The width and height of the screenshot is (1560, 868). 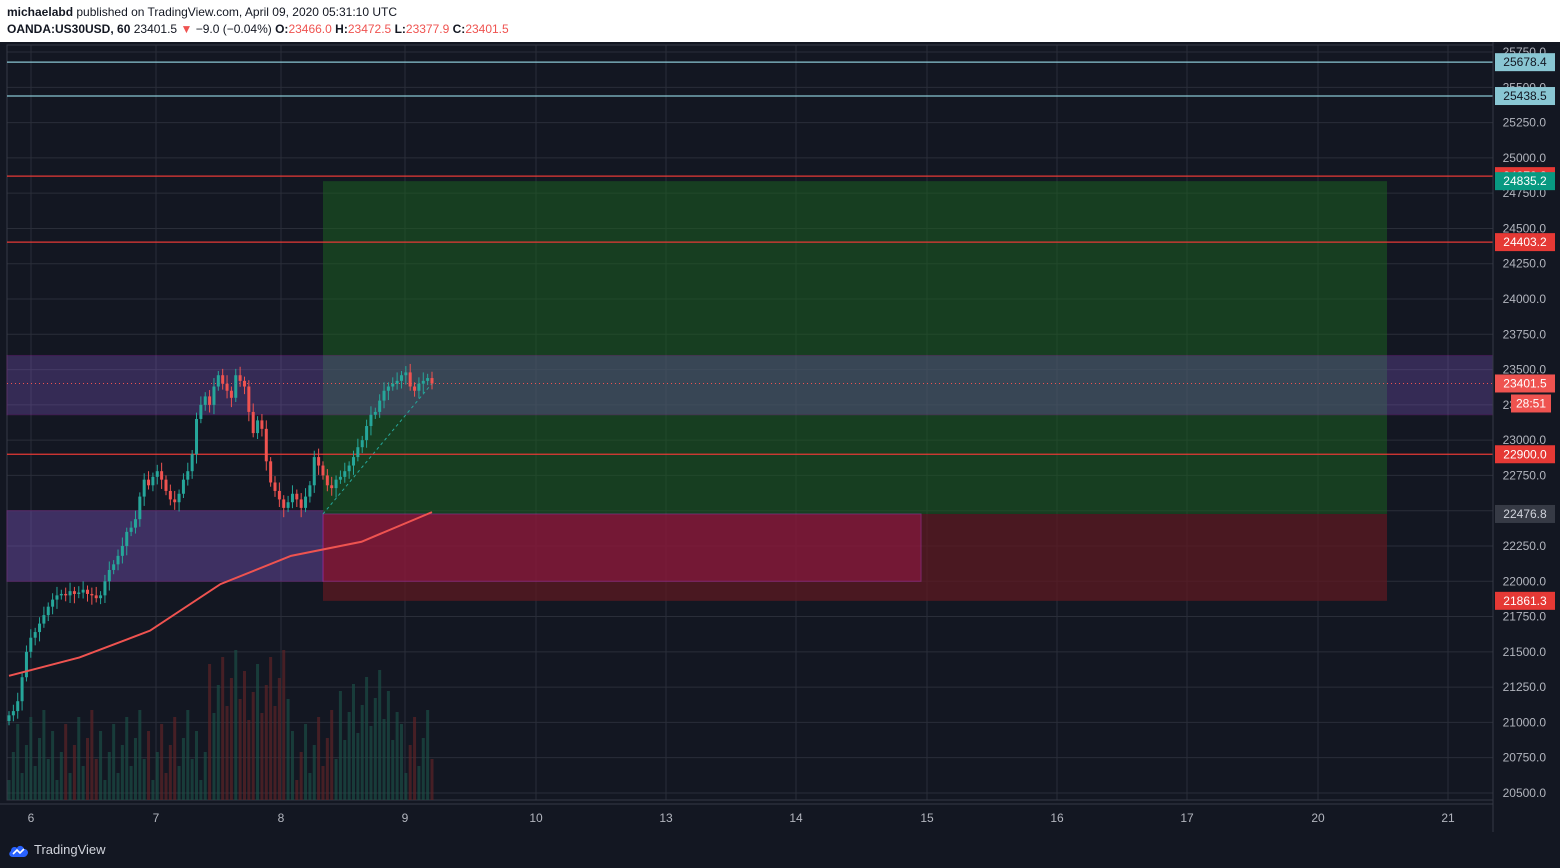 What do you see at coordinates (220, 544) in the screenshot?
I see `candlestick-series` at bounding box center [220, 544].